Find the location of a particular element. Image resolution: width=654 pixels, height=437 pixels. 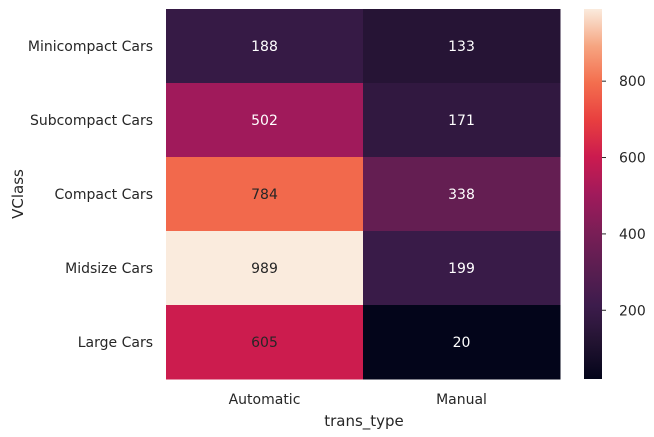

x-tick-label: Automatic is located at coordinates (265, 400).